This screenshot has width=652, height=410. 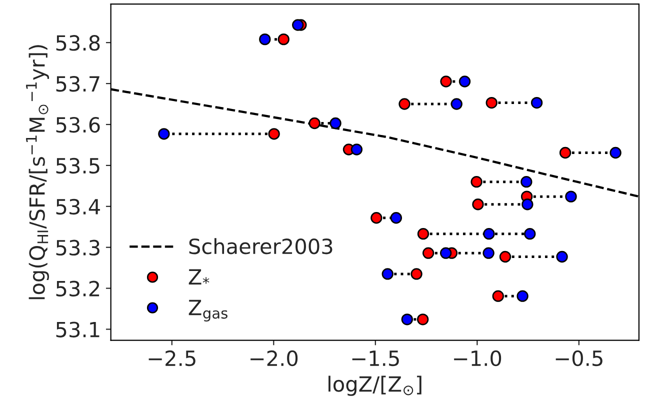 I want to click on legend-label: Z$_{*}$, so click(x=199, y=276).